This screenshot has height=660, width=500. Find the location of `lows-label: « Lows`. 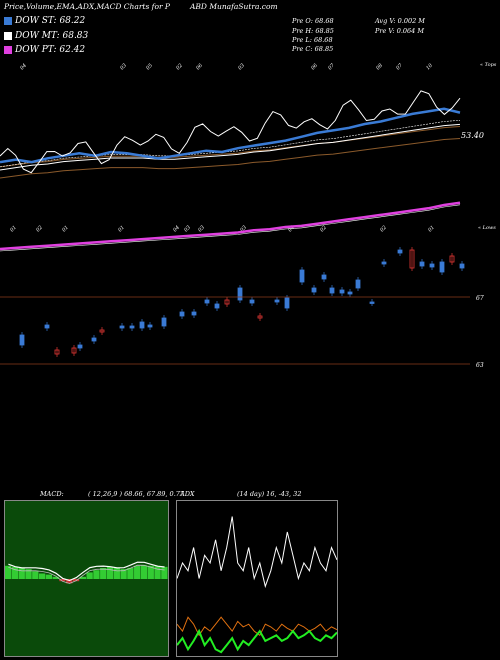

lows-label: « Lows is located at coordinates (487, 228).